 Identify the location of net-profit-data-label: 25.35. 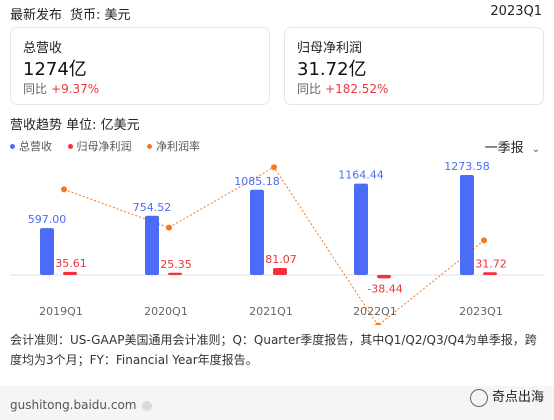
(176, 264).